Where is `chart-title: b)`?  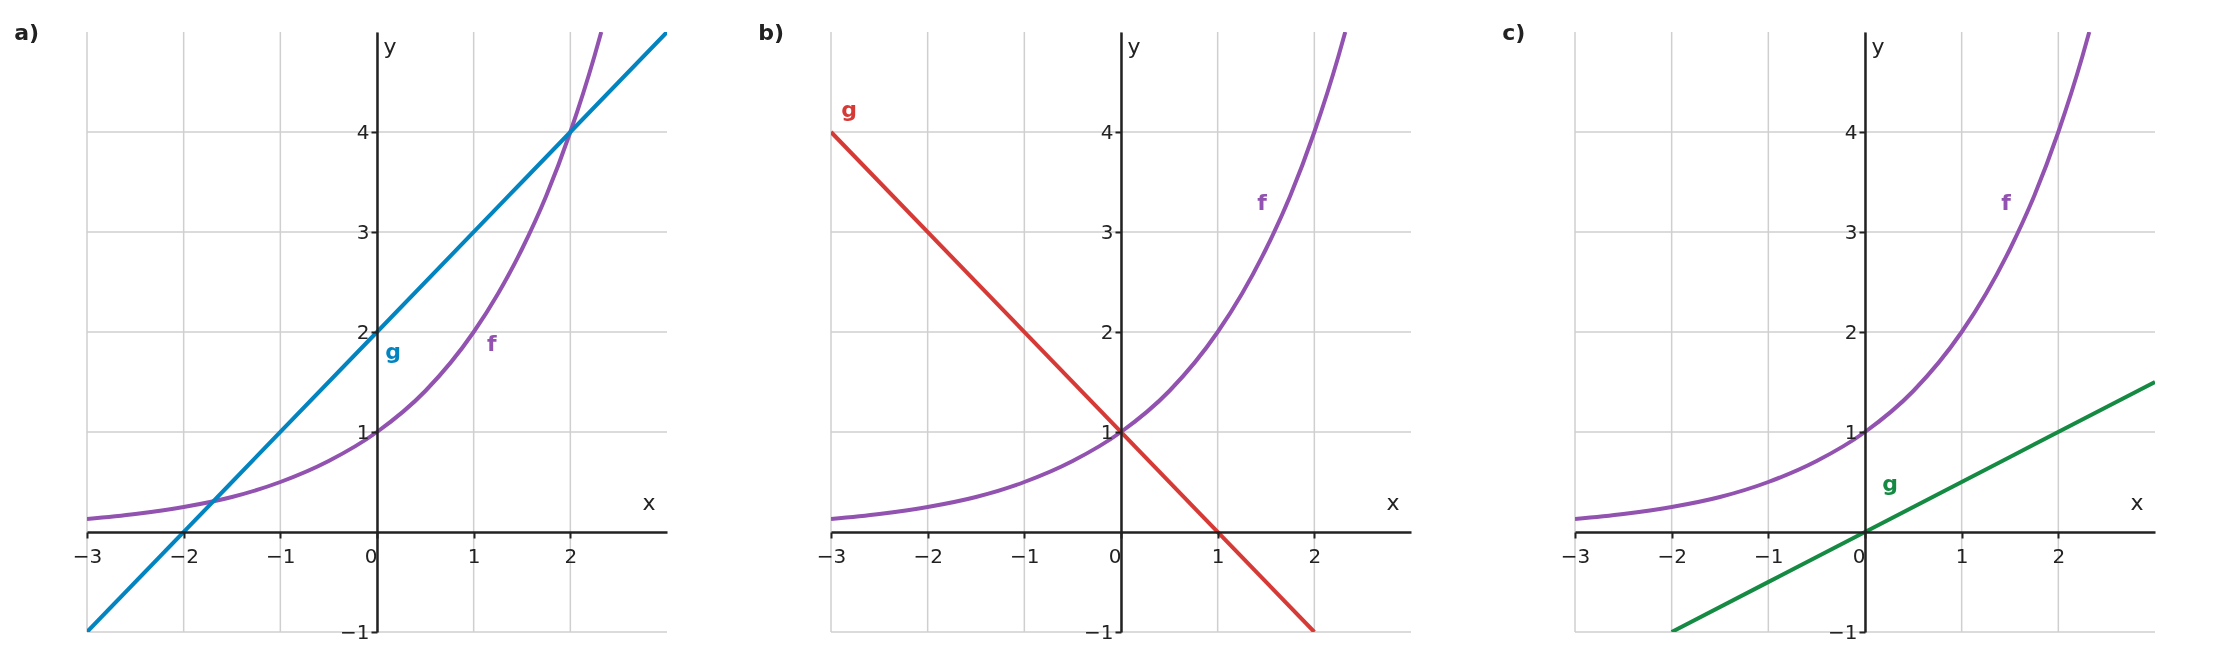 chart-title: b) is located at coordinates (771, 33).